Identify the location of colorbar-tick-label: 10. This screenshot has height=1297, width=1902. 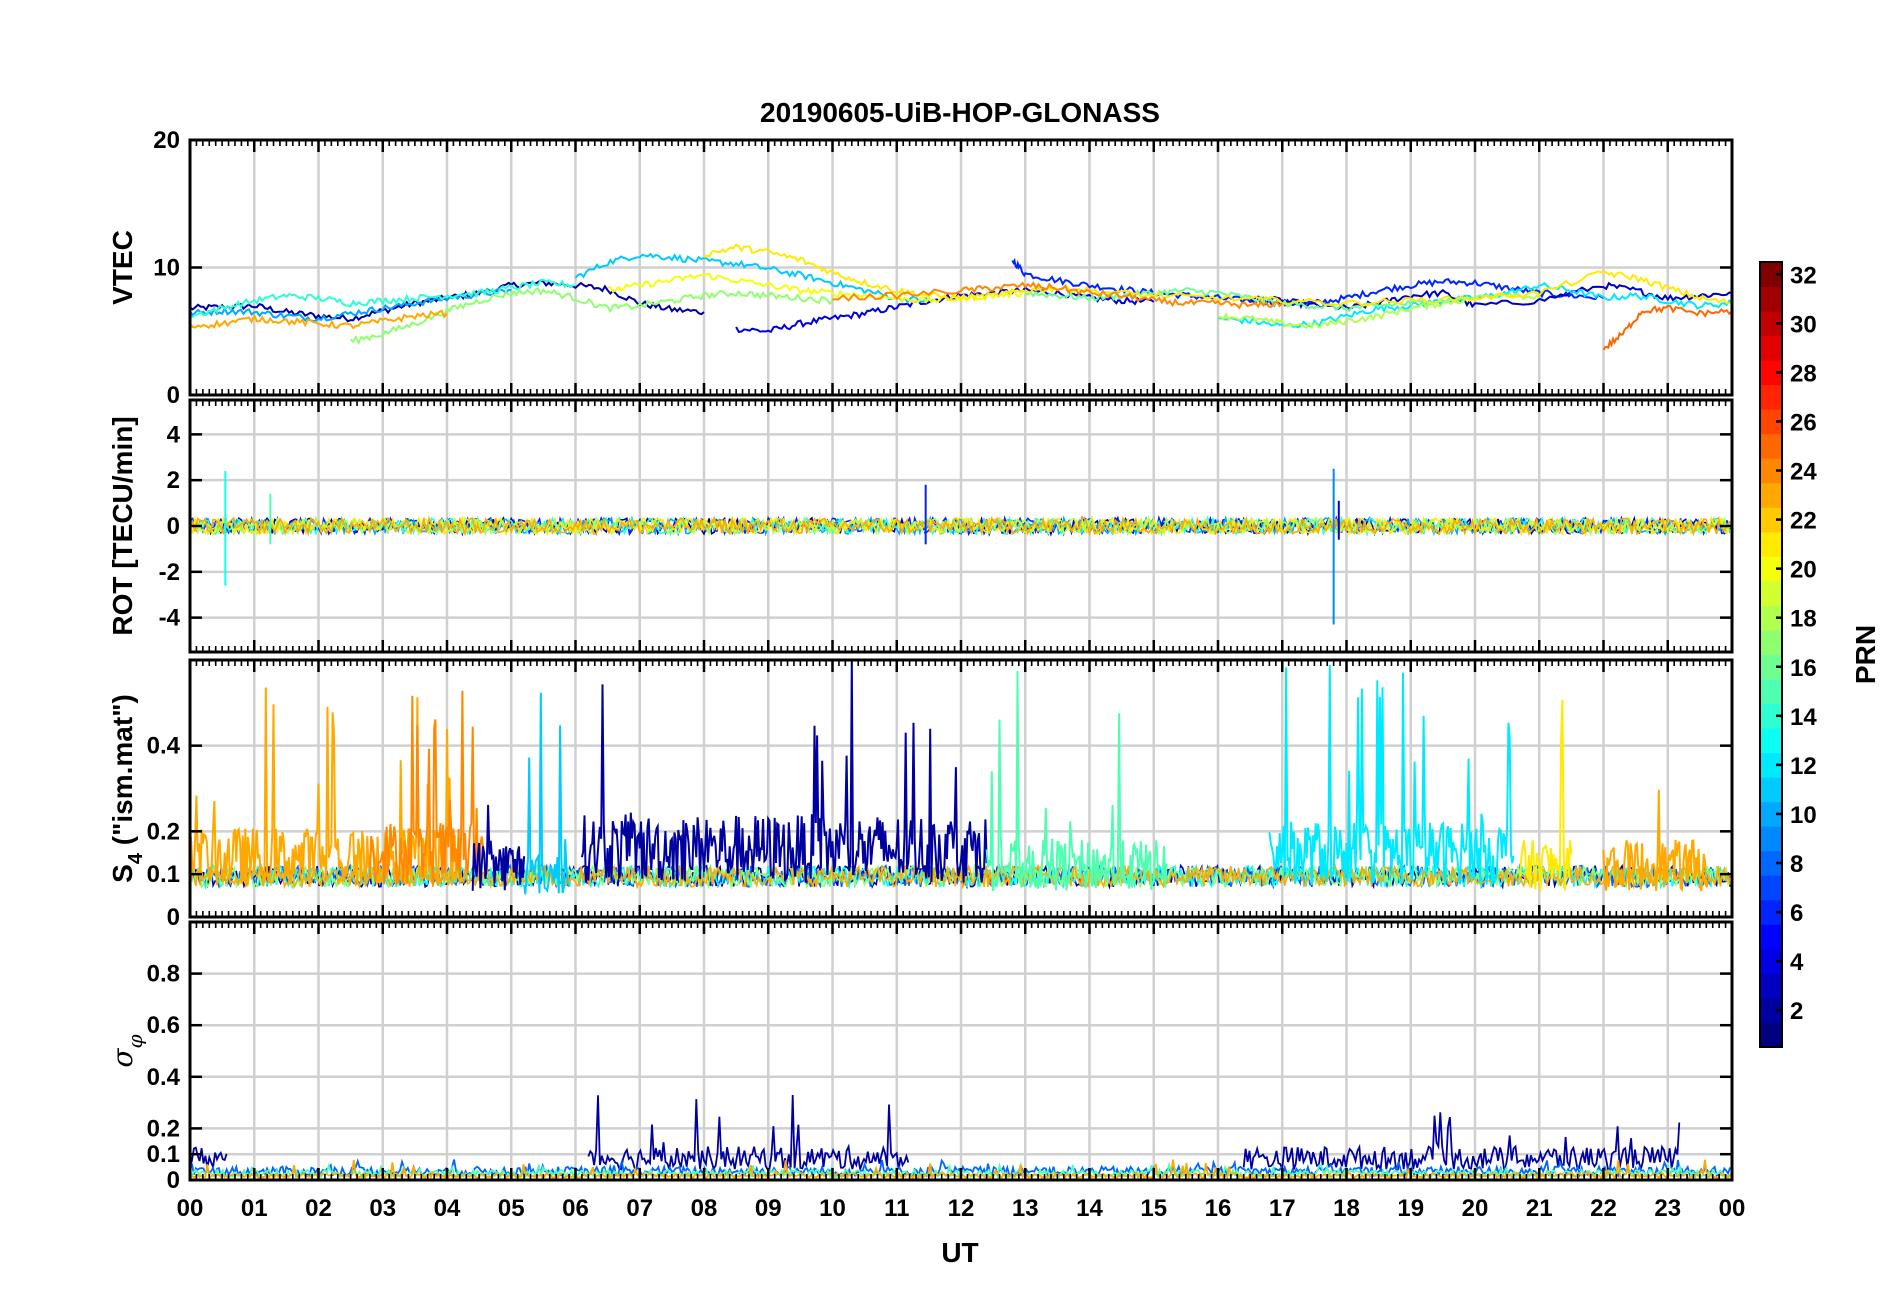
(1803, 815).